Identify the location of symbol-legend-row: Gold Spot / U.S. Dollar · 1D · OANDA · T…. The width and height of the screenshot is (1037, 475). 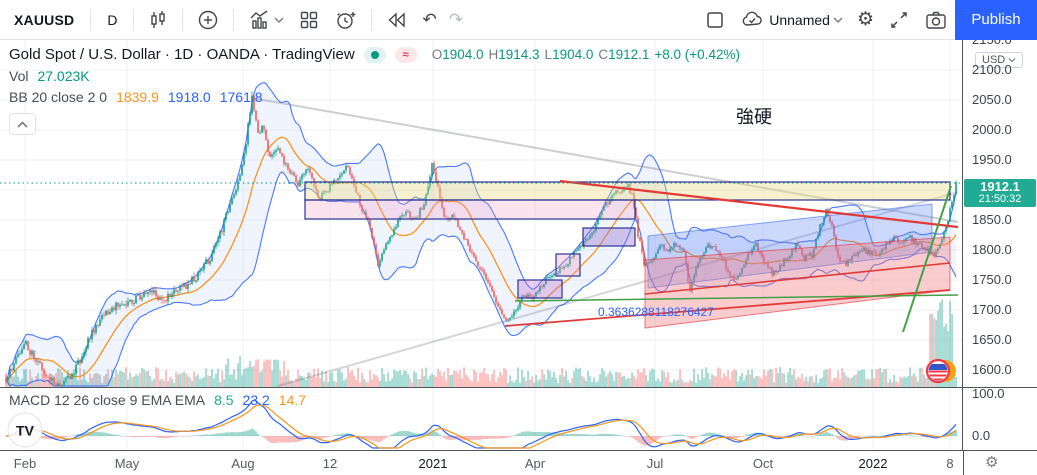
(377, 54).